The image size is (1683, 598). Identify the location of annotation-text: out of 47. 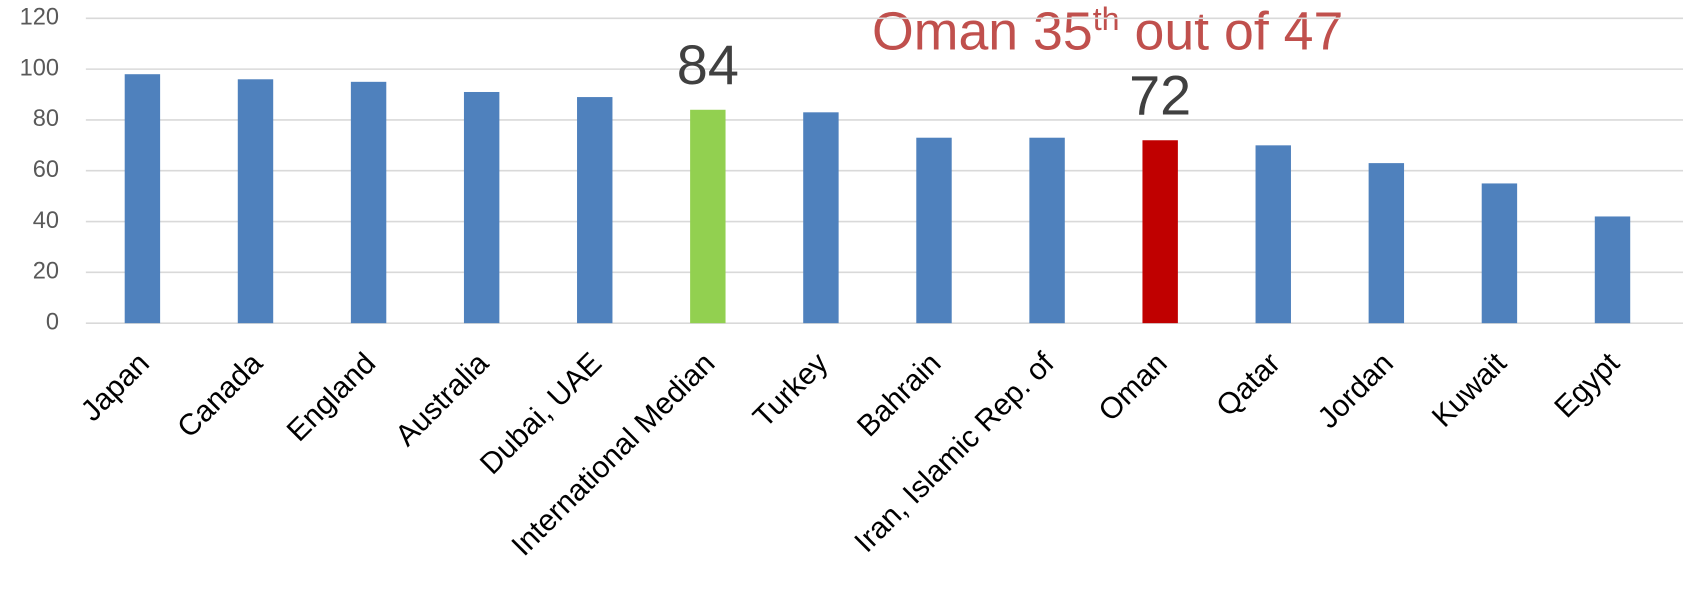
(1232, 31).